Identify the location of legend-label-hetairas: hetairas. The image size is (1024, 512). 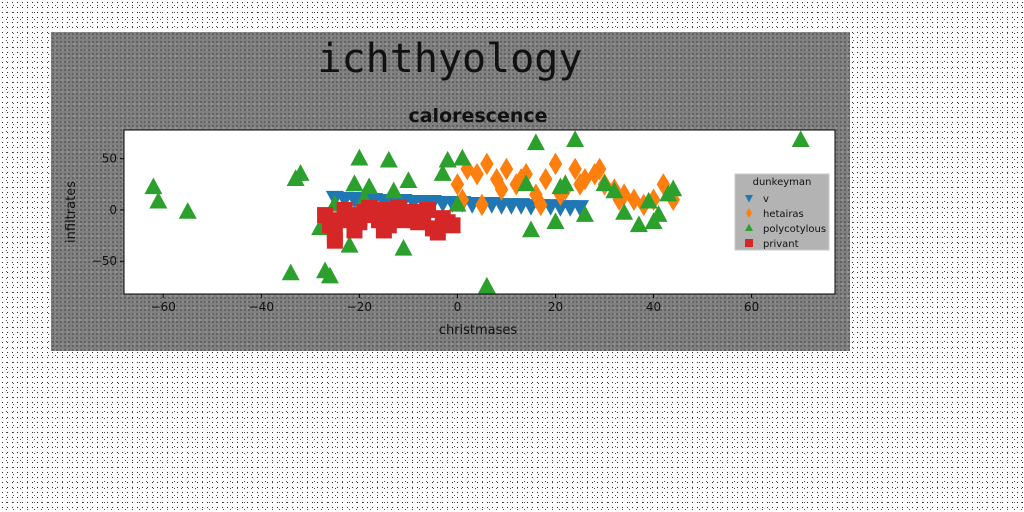
(783, 214).